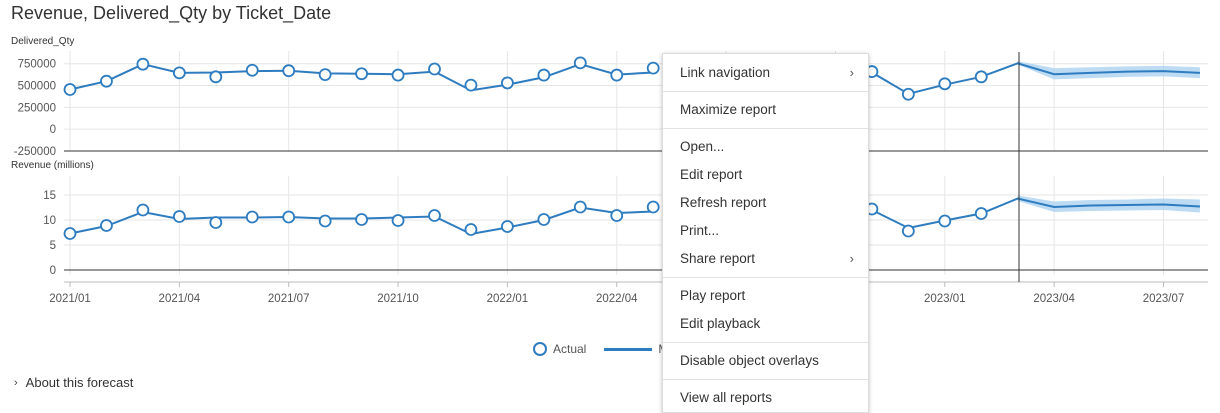 The height and width of the screenshot is (413, 1220). I want to click on chart-title: Revenue, Delivered_Qty by Ticket_Date, so click(171, 13).